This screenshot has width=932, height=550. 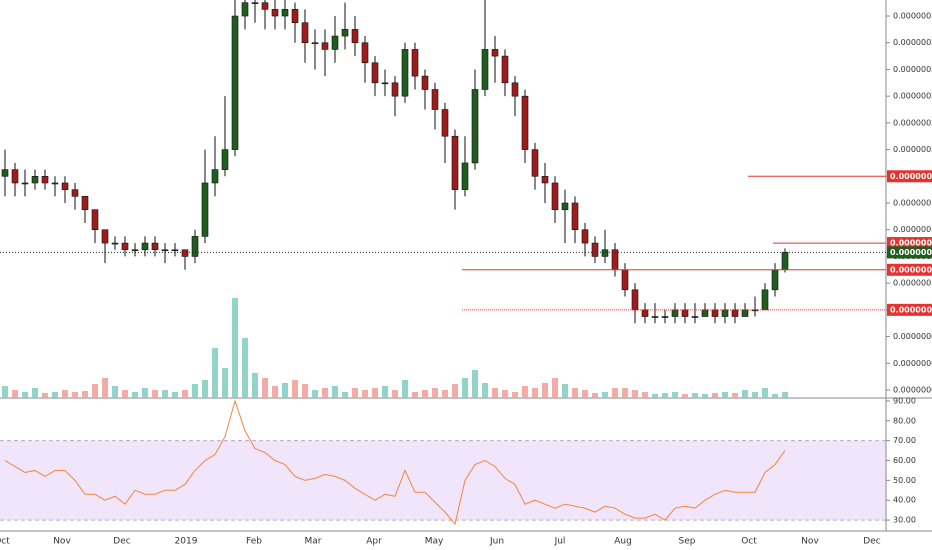 What do you see at coordinates (434, 542) in the screenshot?
I see `x-tick-label: May` at bounding box center [434, 542].